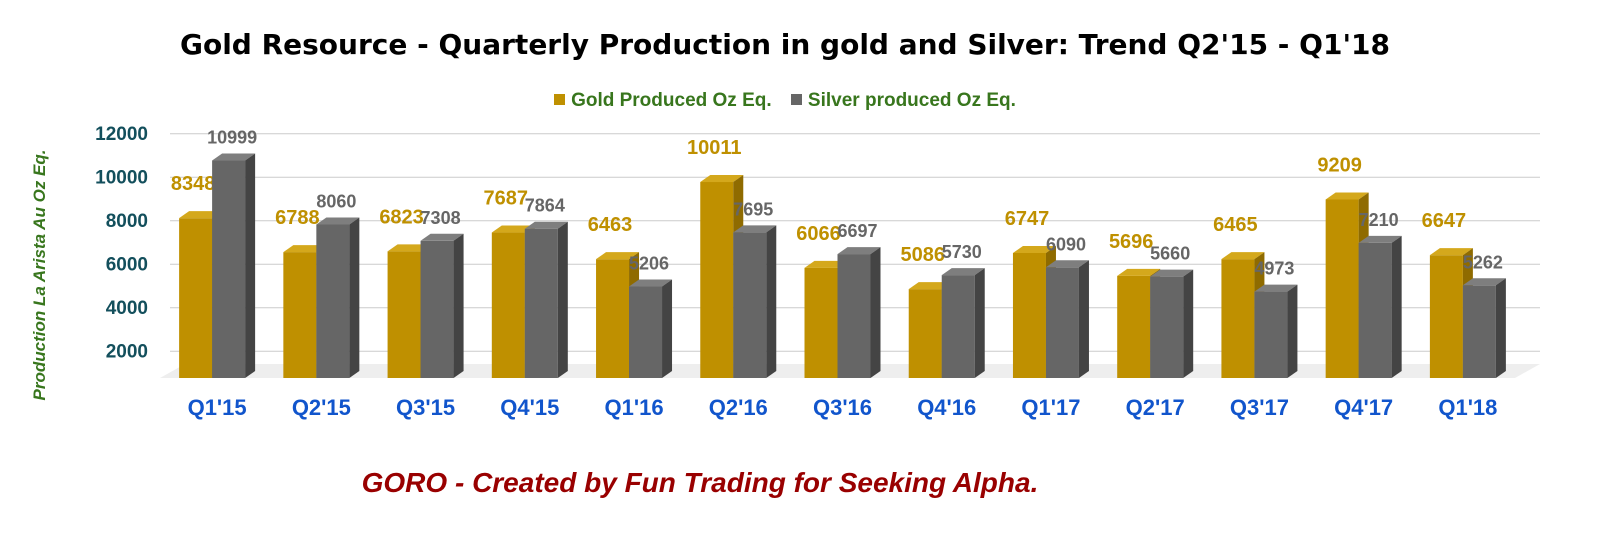 Image resolution: width=1602 pixels, height=542 pixels. I want to click on data-label-silver: 5206, so click(649, 264).